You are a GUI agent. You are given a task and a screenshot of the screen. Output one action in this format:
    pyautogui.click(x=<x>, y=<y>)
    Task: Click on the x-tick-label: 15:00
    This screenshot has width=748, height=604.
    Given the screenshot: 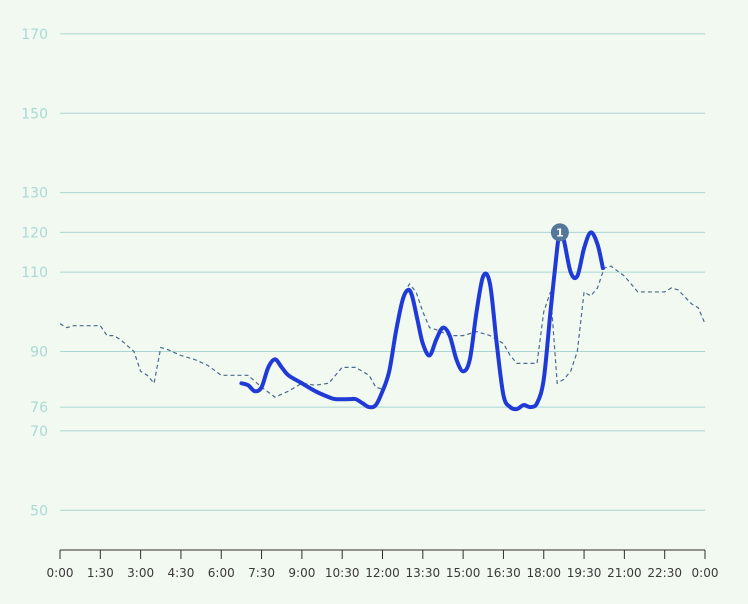 What is the action you would take?
    pyautogui.click(x=463, y=573)
    